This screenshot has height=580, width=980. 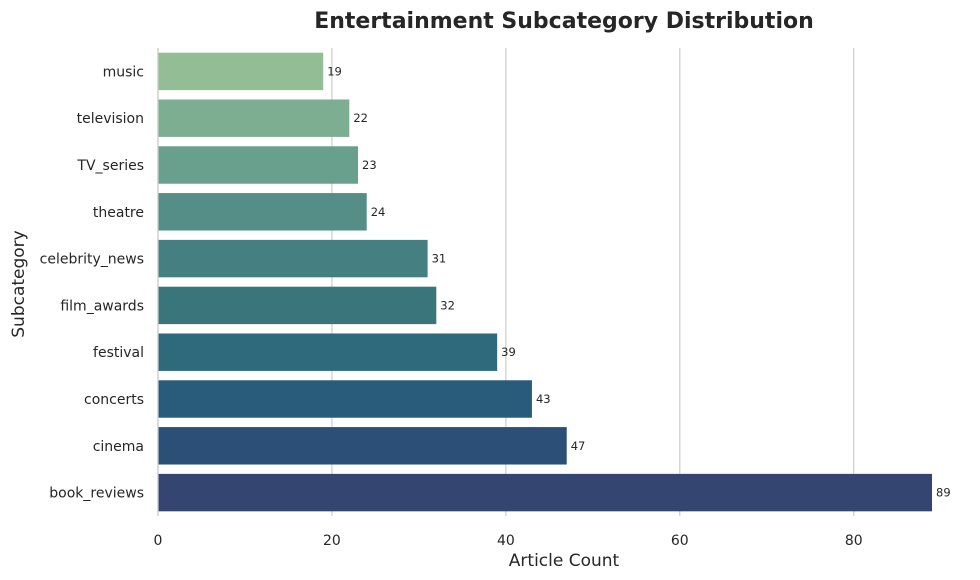 What do you see at coordinates (110, 119) in the screenshot?
I see `y-tick-label: television` at bounding box center [110, 119].